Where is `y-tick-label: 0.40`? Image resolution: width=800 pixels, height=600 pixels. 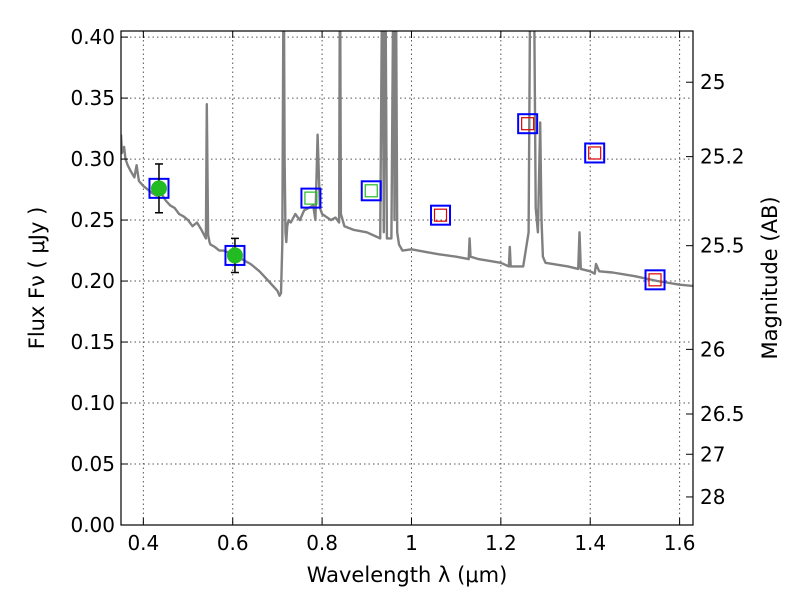
y-tick-label: 0.40 is located at coordinates (92, 37).